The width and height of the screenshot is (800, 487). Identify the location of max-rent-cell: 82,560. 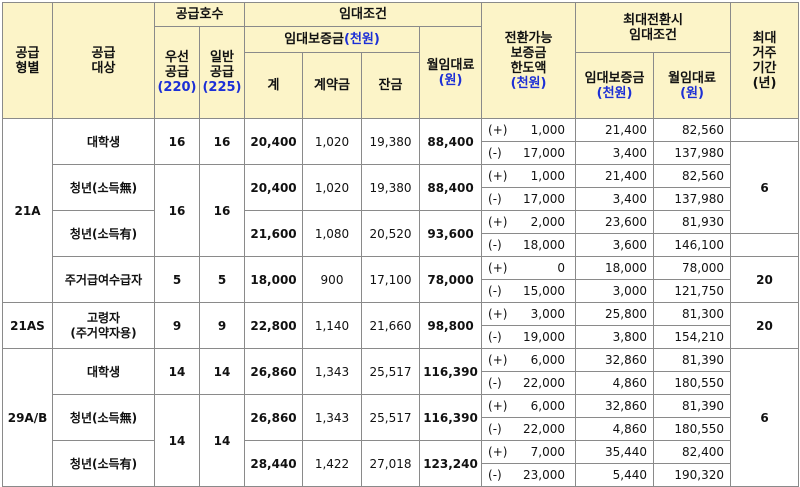
(692, 176).